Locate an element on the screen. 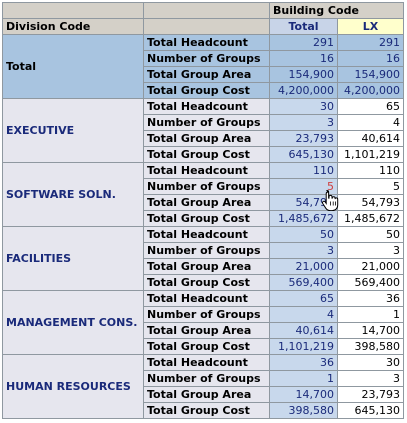 This screenshot has width=407, height=423. cell-lx-cost: 569,400 is located at coordinates (370, 282).